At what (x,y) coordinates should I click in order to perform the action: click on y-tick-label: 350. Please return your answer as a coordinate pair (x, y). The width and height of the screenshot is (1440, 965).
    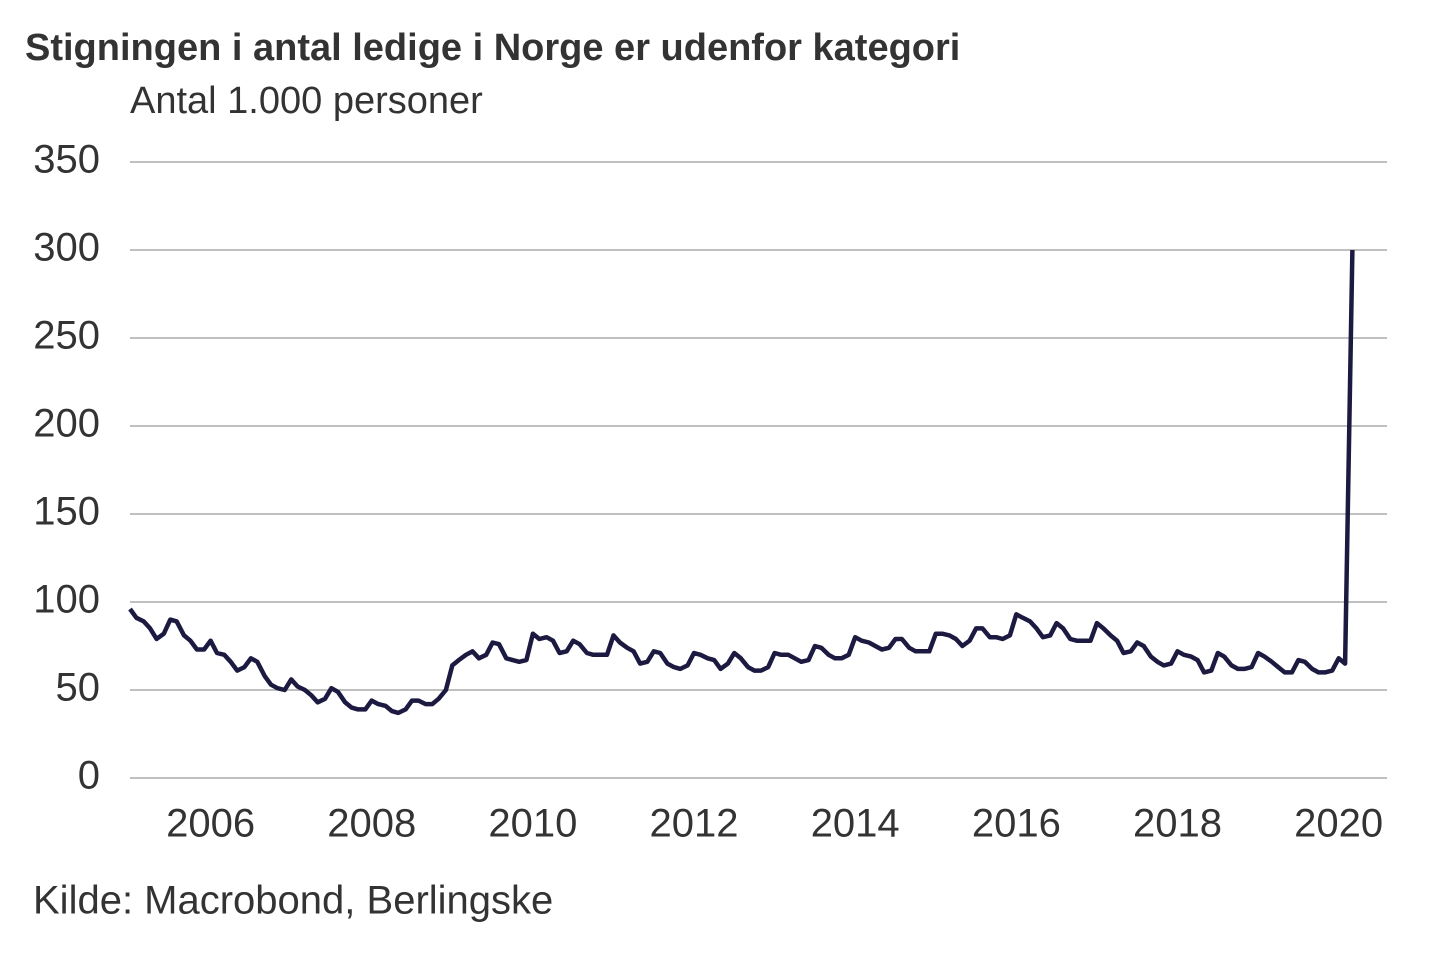
    Looking at the image, I should click on (66, 160).